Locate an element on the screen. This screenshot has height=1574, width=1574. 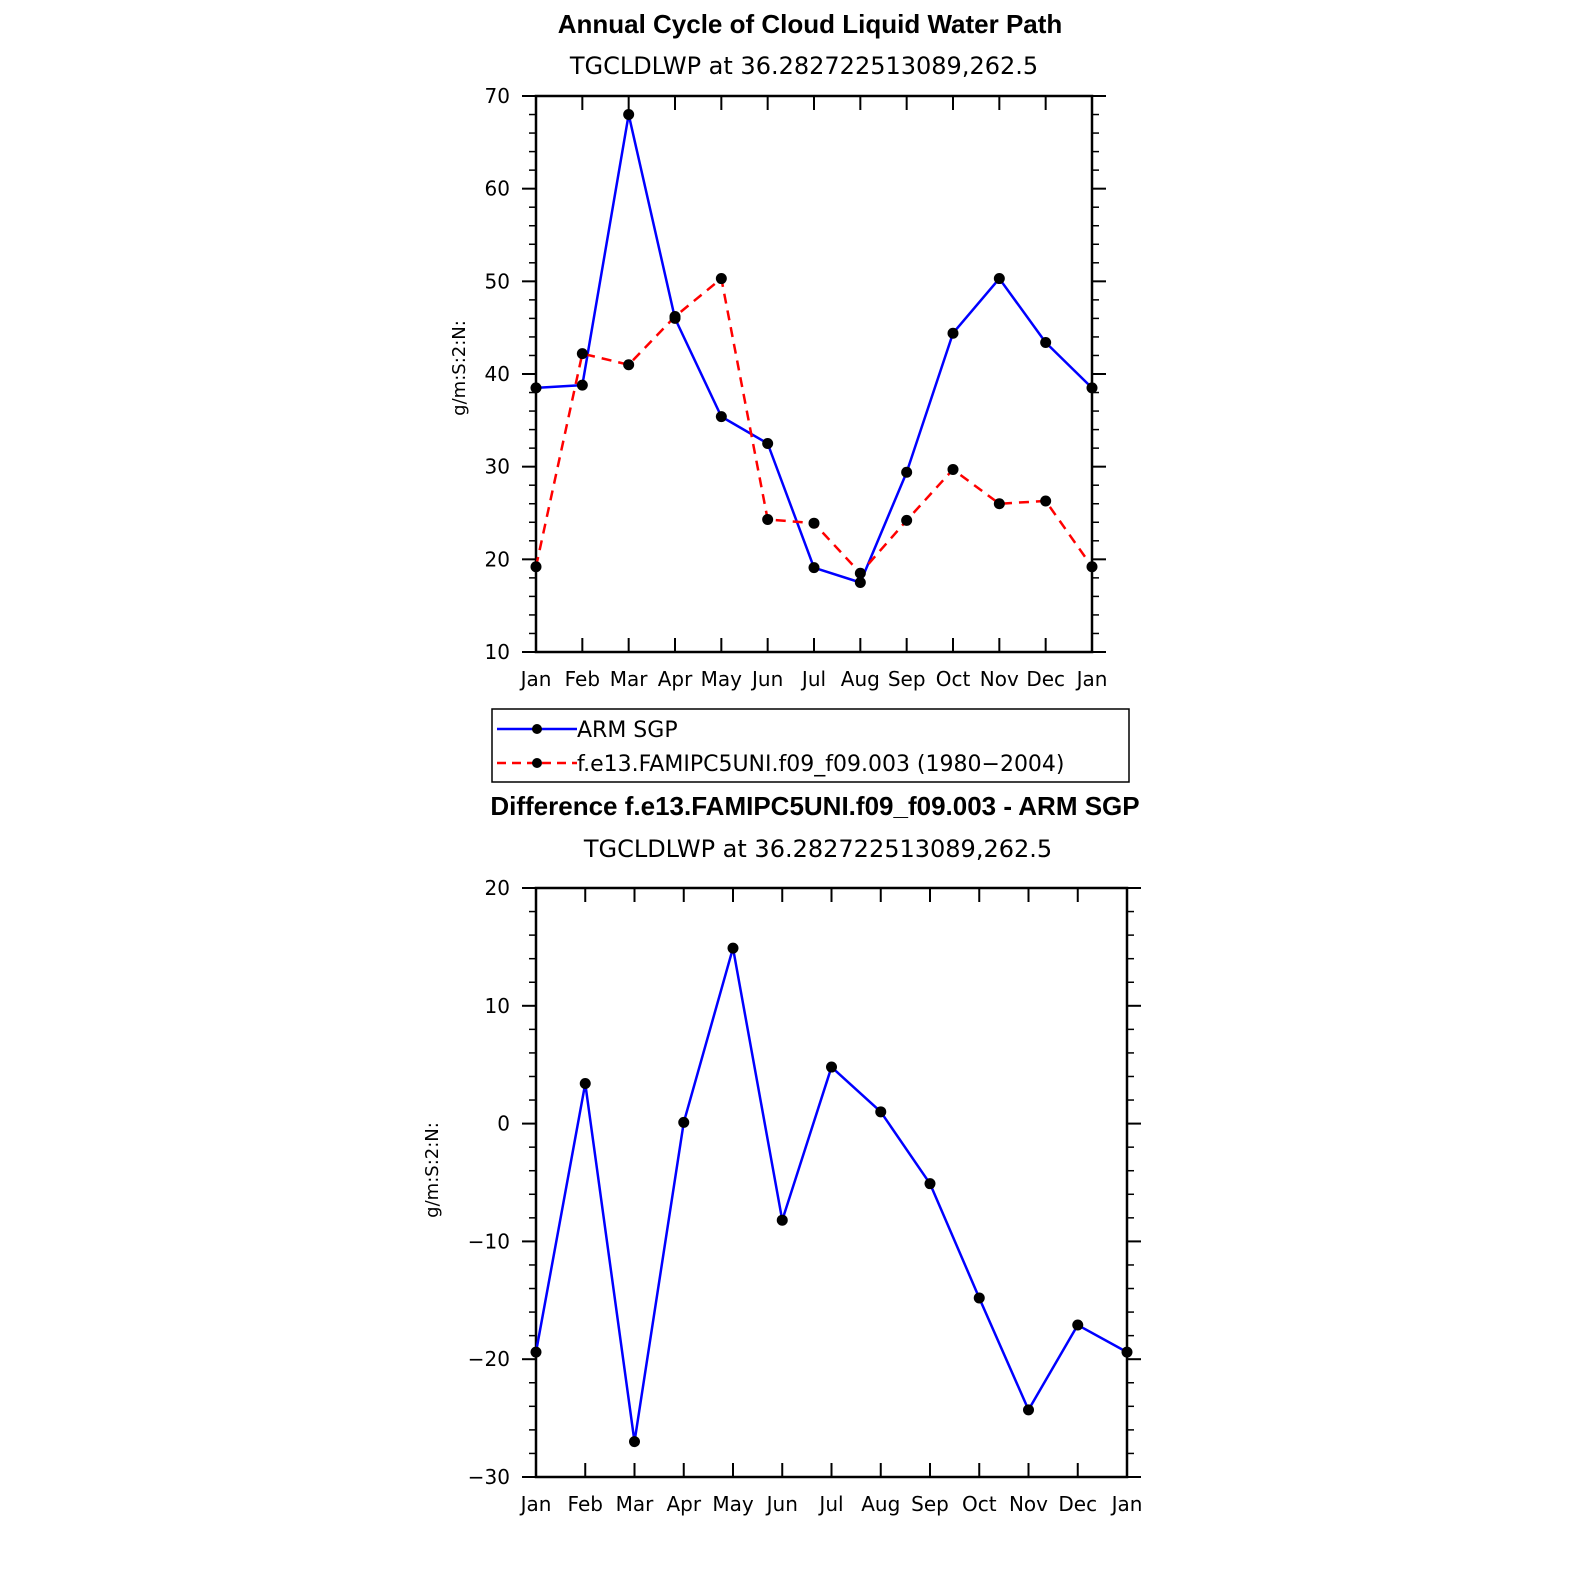
y-tick-label: −30 is located at coordinates (489, 1477).